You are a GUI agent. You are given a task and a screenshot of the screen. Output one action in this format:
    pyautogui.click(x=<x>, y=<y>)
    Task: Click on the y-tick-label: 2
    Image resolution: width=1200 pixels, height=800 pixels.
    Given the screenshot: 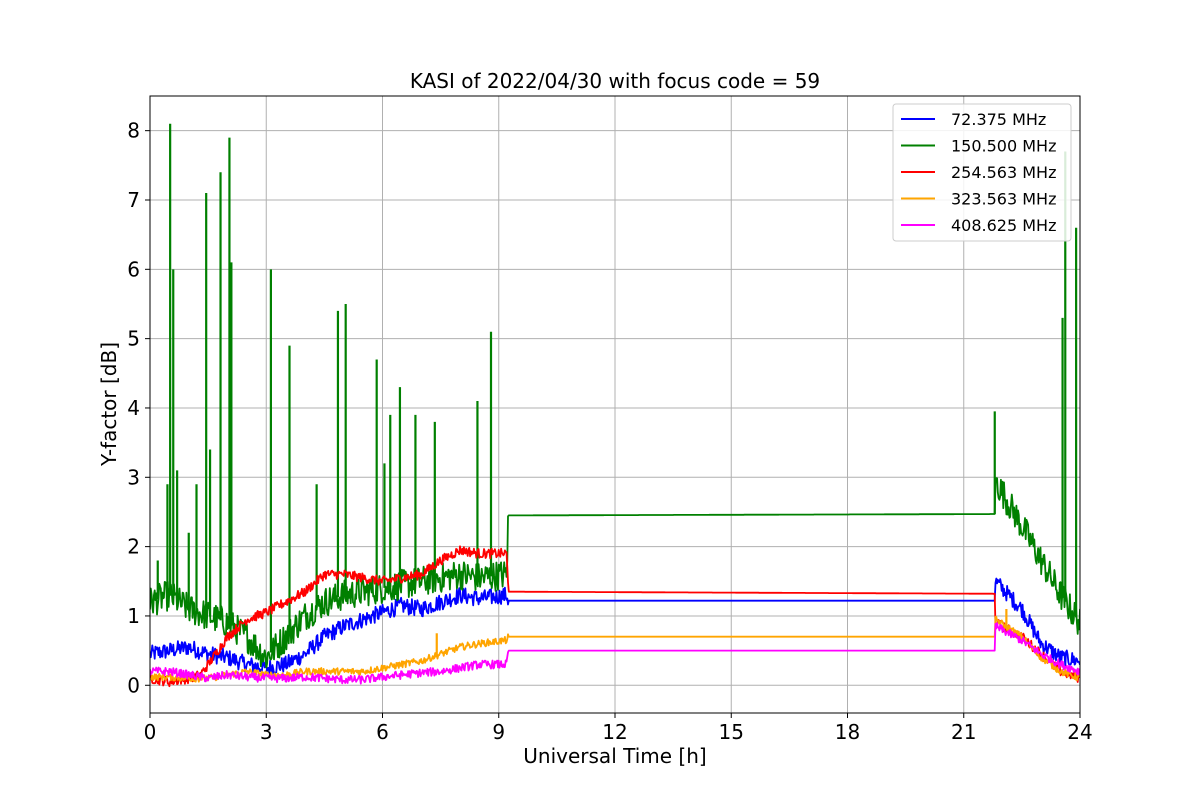 What is the action you would take?
    pyautogui.click(x=133, y=547)
    